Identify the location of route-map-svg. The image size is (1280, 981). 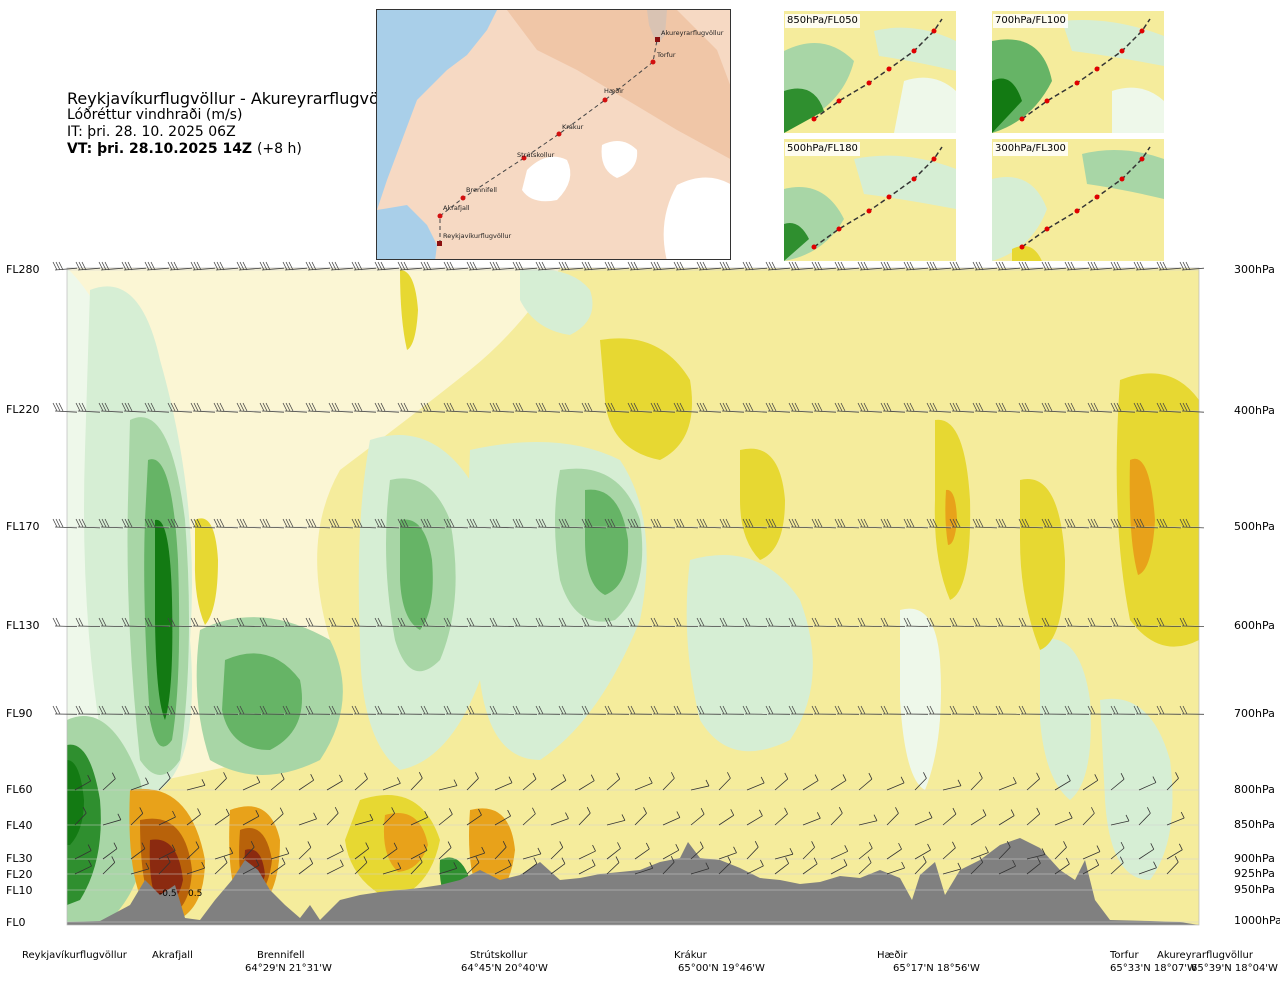
(553, 134).